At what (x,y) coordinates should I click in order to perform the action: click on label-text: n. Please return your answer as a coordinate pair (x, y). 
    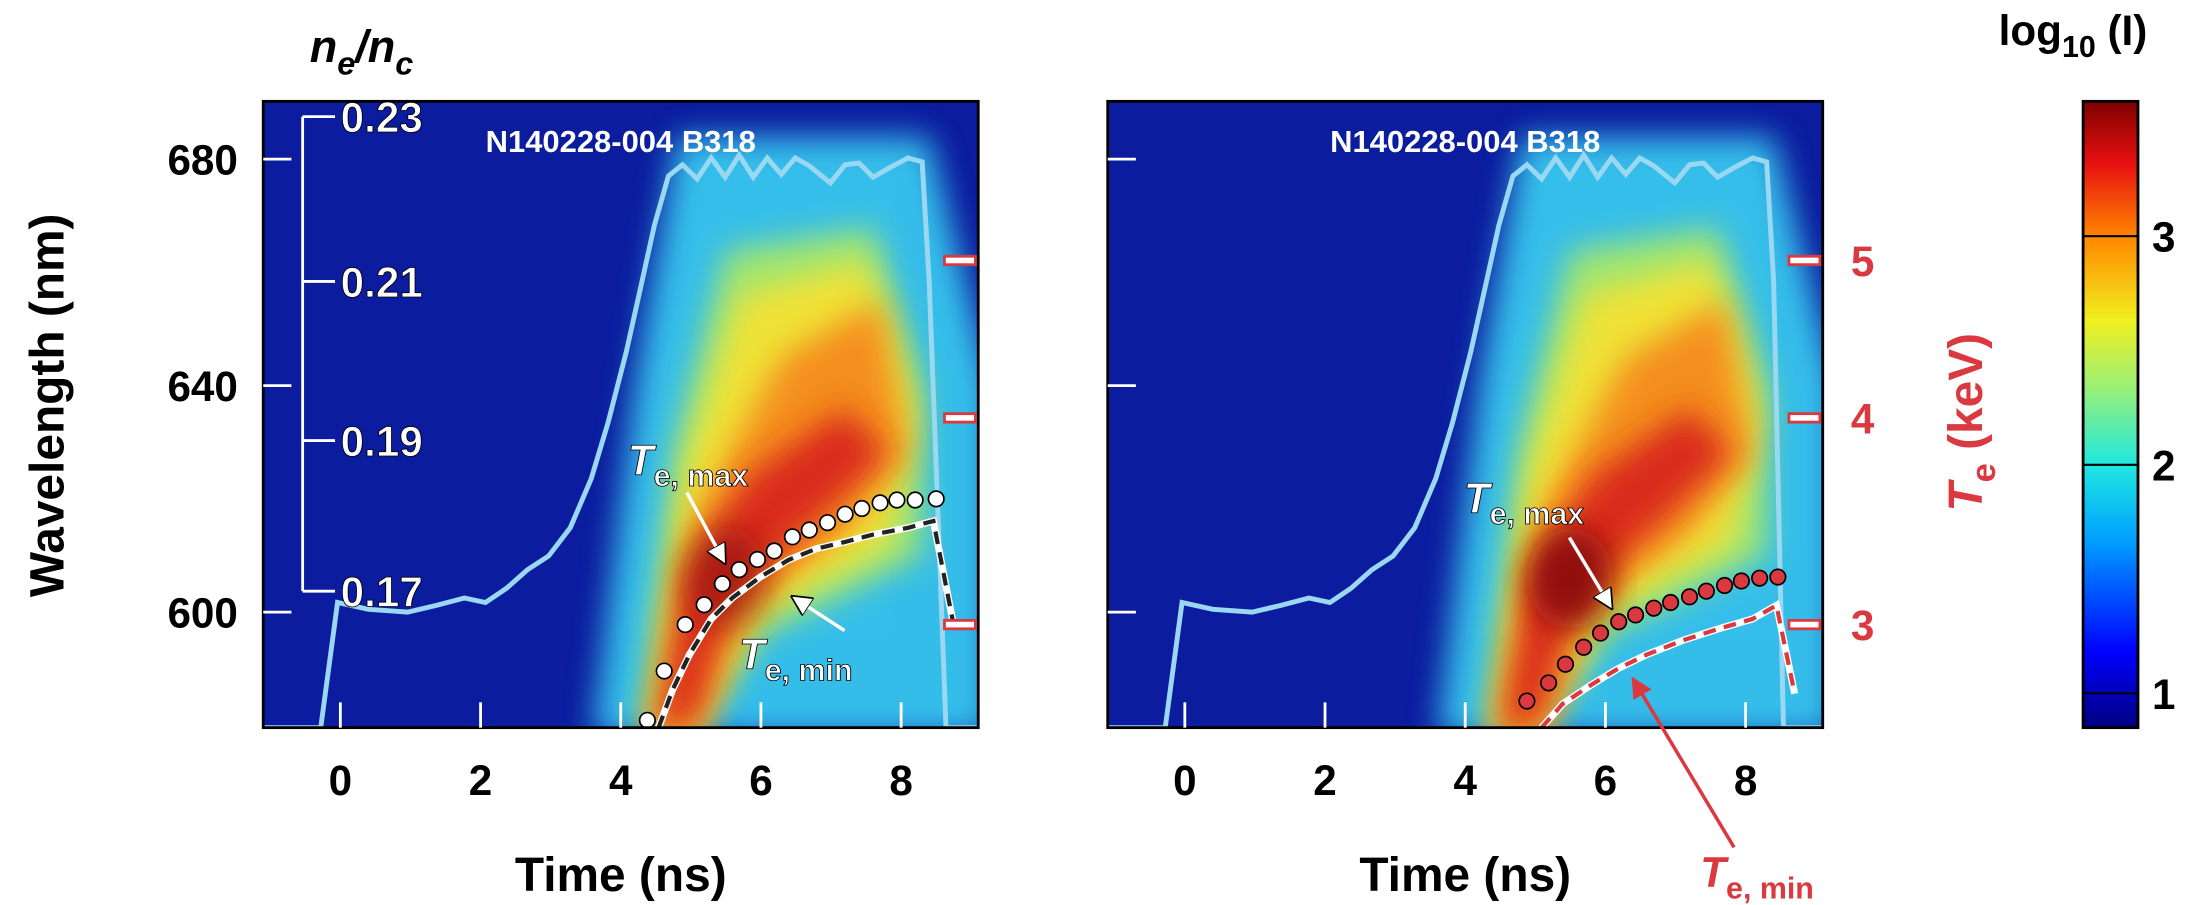
    Looking at the image, I should click on (324, 46).